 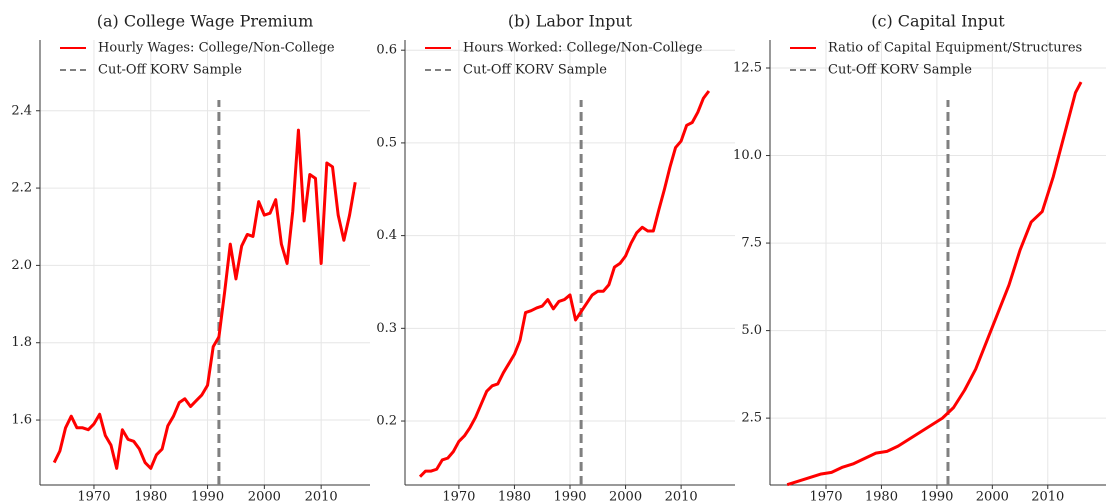 What do you see at coordinates (955, 48) in the screenshot?
I see `legend-label: Ratio of Capital Equipment/Structures` at bounding box center [955, 48].